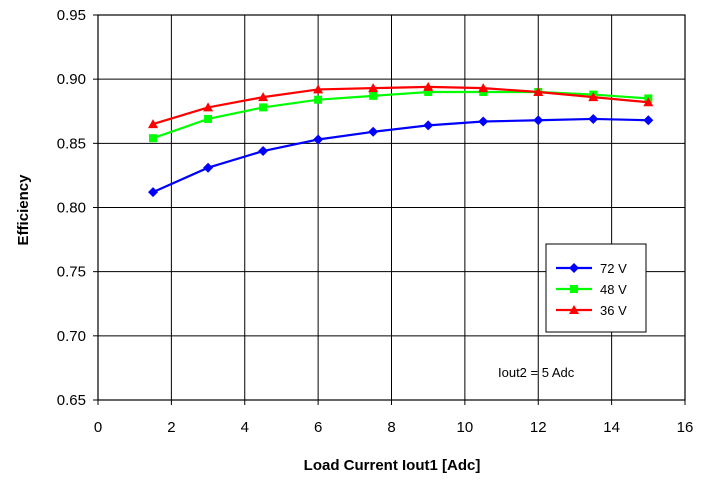 The width and height of the screenshot is (710, 484). What do you see at coordinates (71, 79) in the screenshot?
I see `y-tick-label: 0.90` at bounding box center [71, 79].